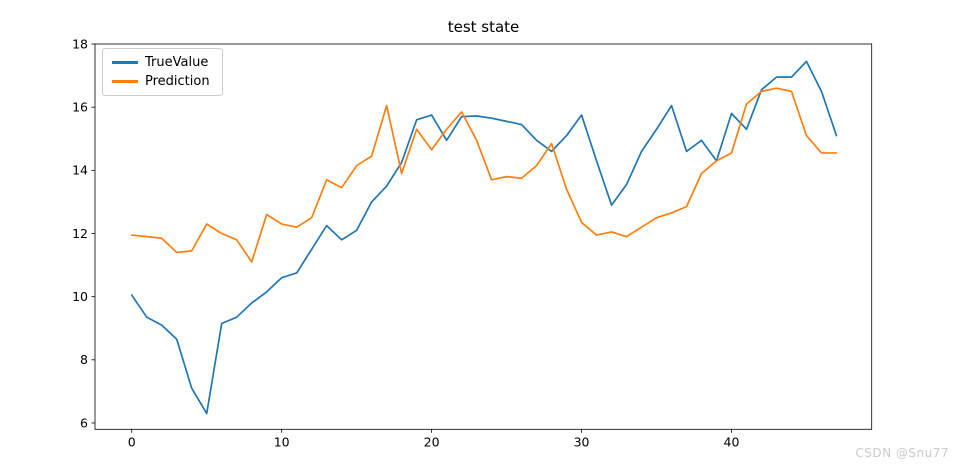  Describe the element at coordinates (177, 81) in the screenshot. I see `legend-label-prediction: Prediction` at that location.